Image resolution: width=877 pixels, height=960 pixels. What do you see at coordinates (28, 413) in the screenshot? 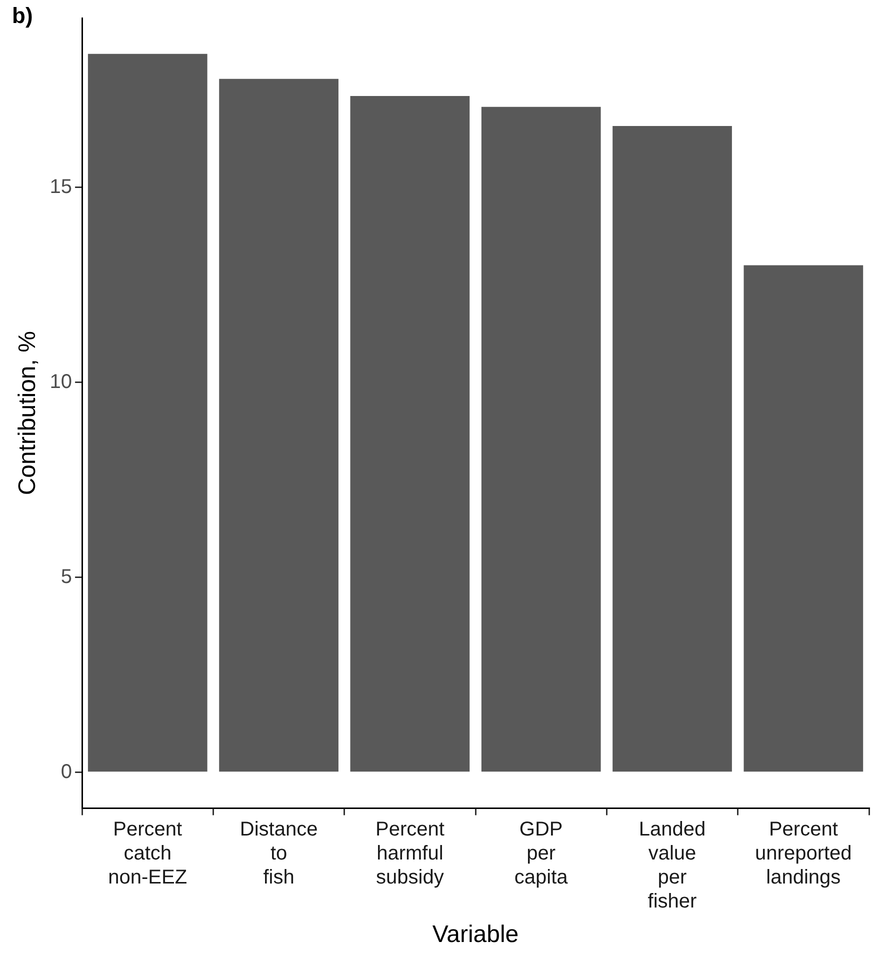
I see `y-axis-title: Contribution, %` at bounding box center [28, 413].